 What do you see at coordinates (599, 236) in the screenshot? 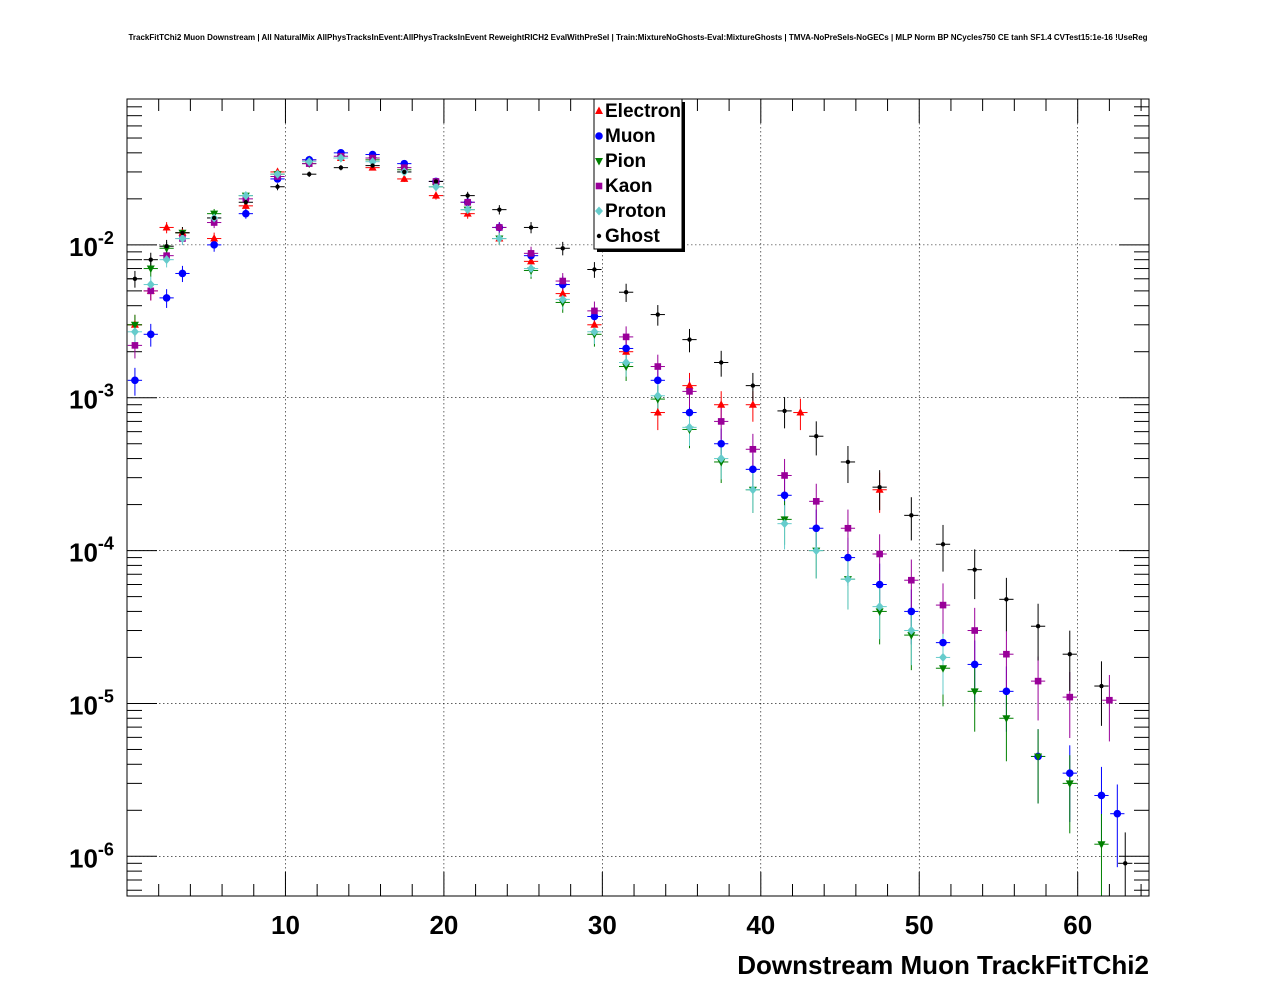
I see `legend-marker-ghost` at bounding box center [599, 236].